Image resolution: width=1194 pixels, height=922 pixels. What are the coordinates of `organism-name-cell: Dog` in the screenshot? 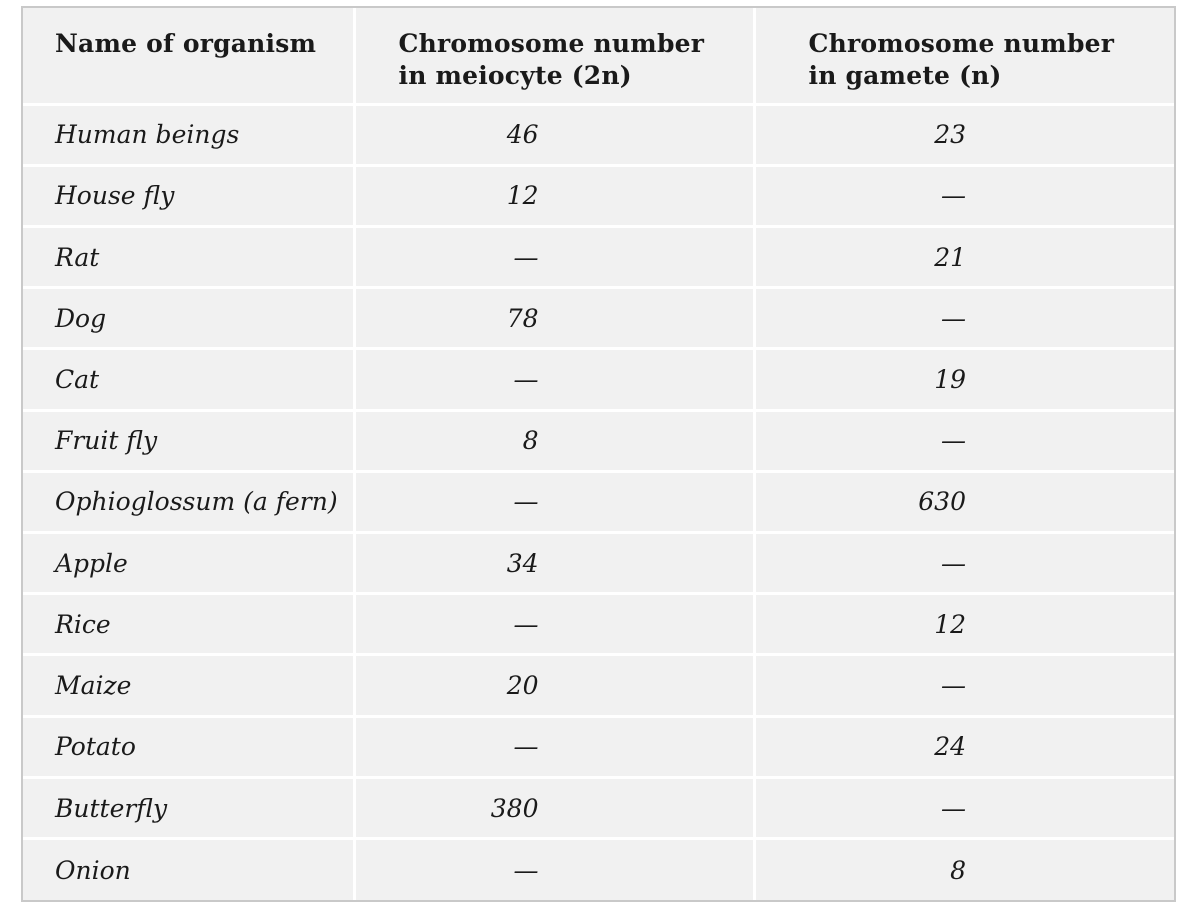 It's located at (188, 319).